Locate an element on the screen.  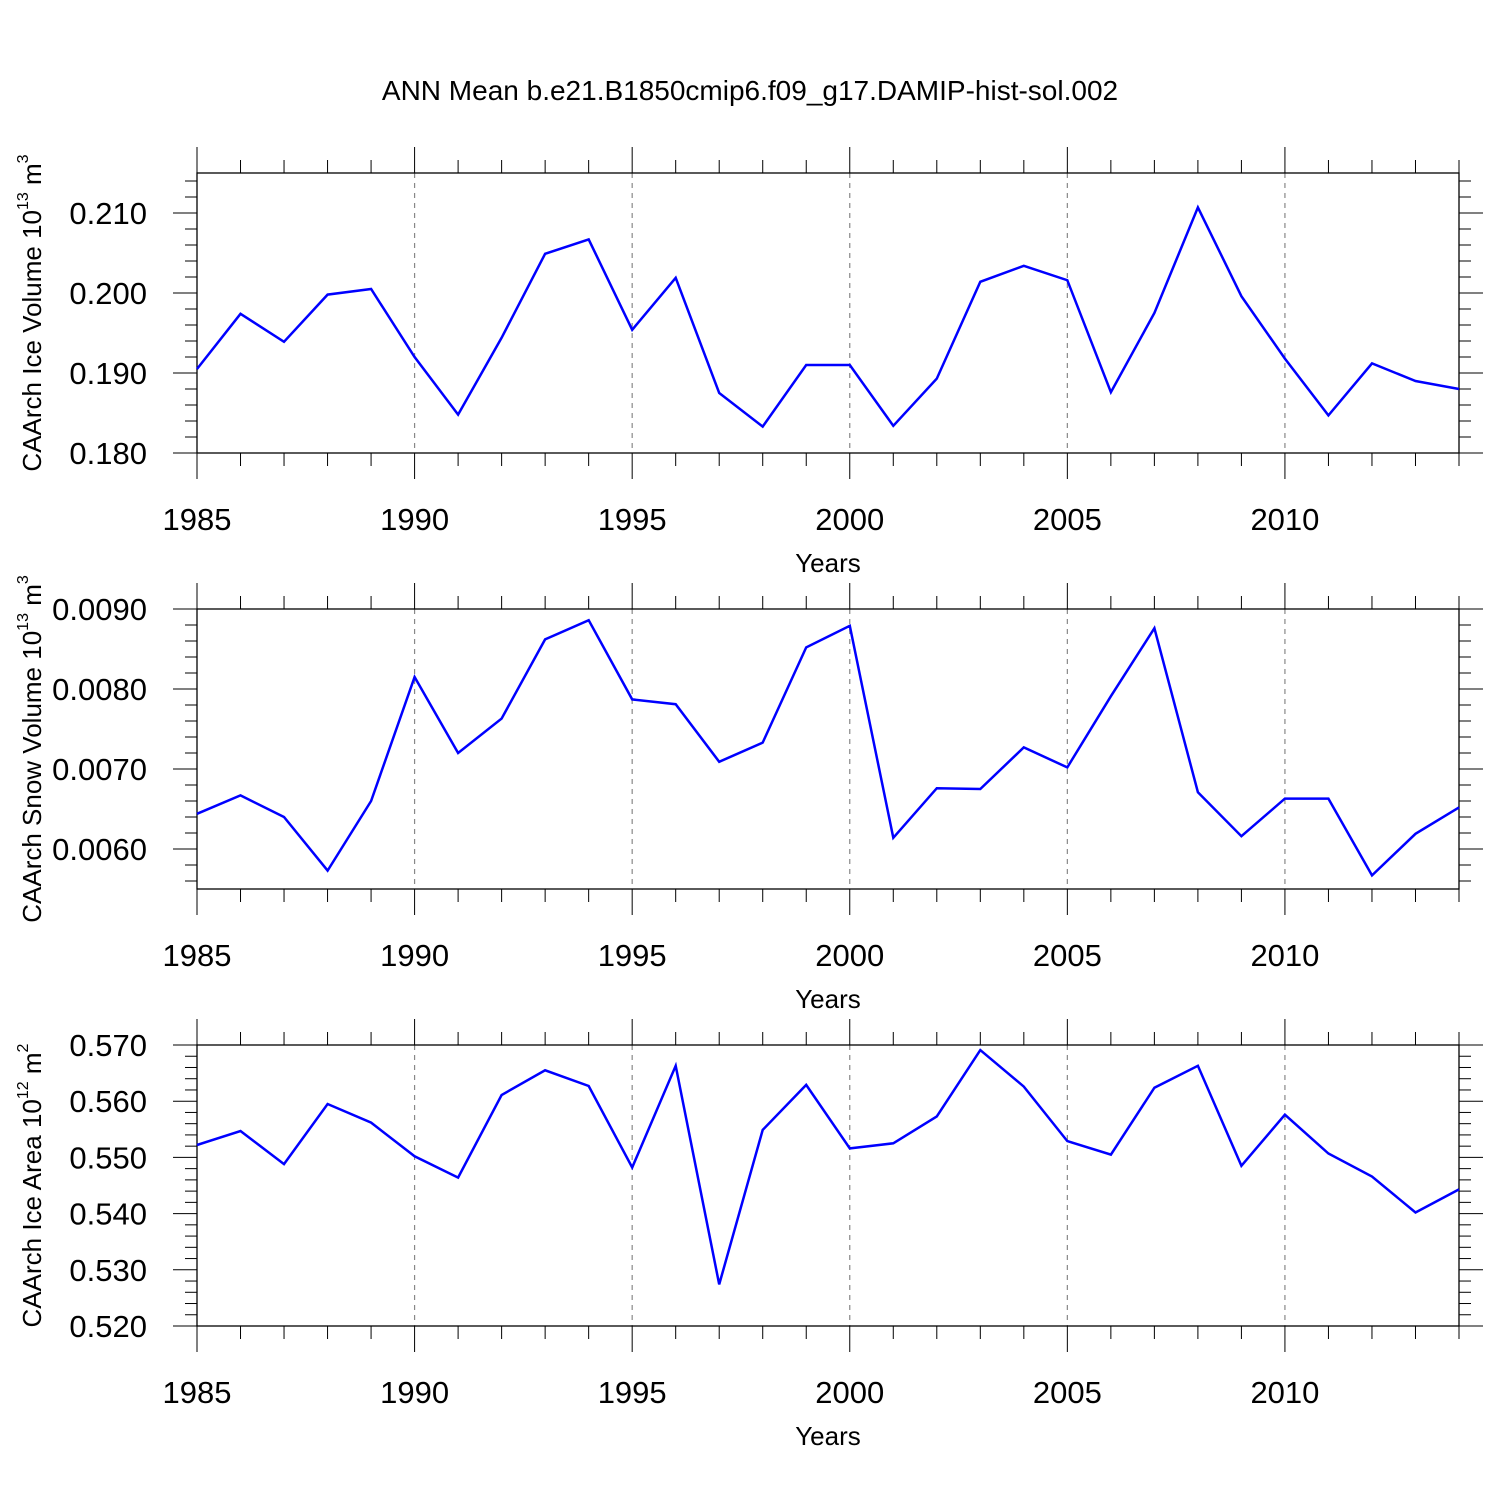
y-tick-label: 0.540 is located at coordinates (108, 1214).